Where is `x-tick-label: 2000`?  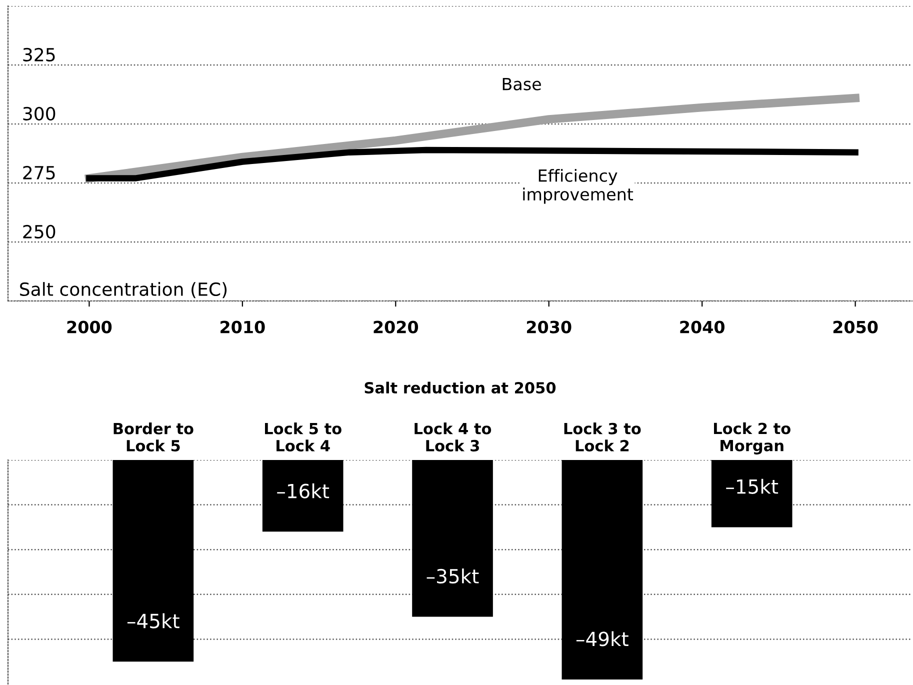
x-tick-label: 2000 is located at coordinates (89, 327).